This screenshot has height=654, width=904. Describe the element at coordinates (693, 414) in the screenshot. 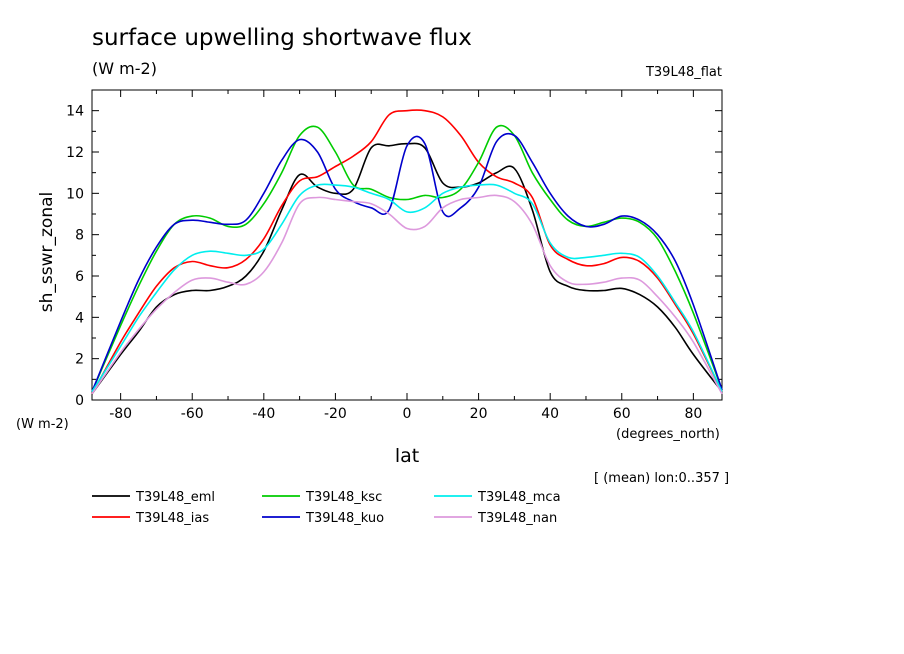

I see `x-tick-label: 80` at that location.